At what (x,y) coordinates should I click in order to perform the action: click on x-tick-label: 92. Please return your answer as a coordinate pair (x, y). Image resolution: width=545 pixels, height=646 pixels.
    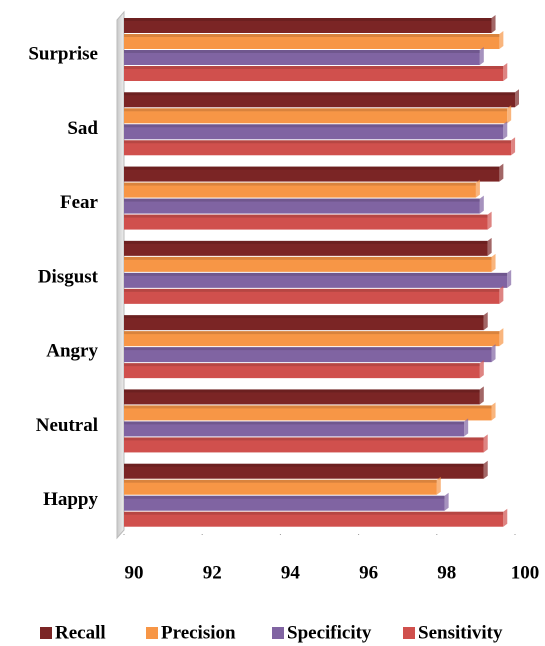
    Looking at the image, I should click on (212, 572).